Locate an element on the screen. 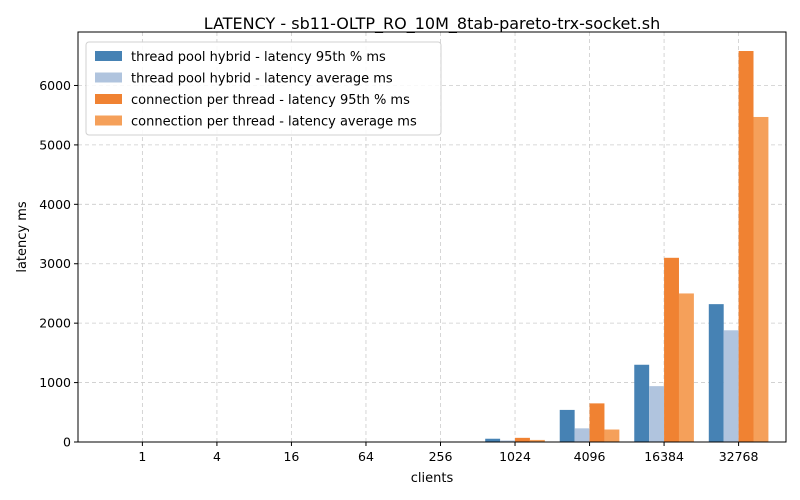 This screenshot has height=500, width=800. y-tick-label: 4000 is located at coordinates (55, 204).